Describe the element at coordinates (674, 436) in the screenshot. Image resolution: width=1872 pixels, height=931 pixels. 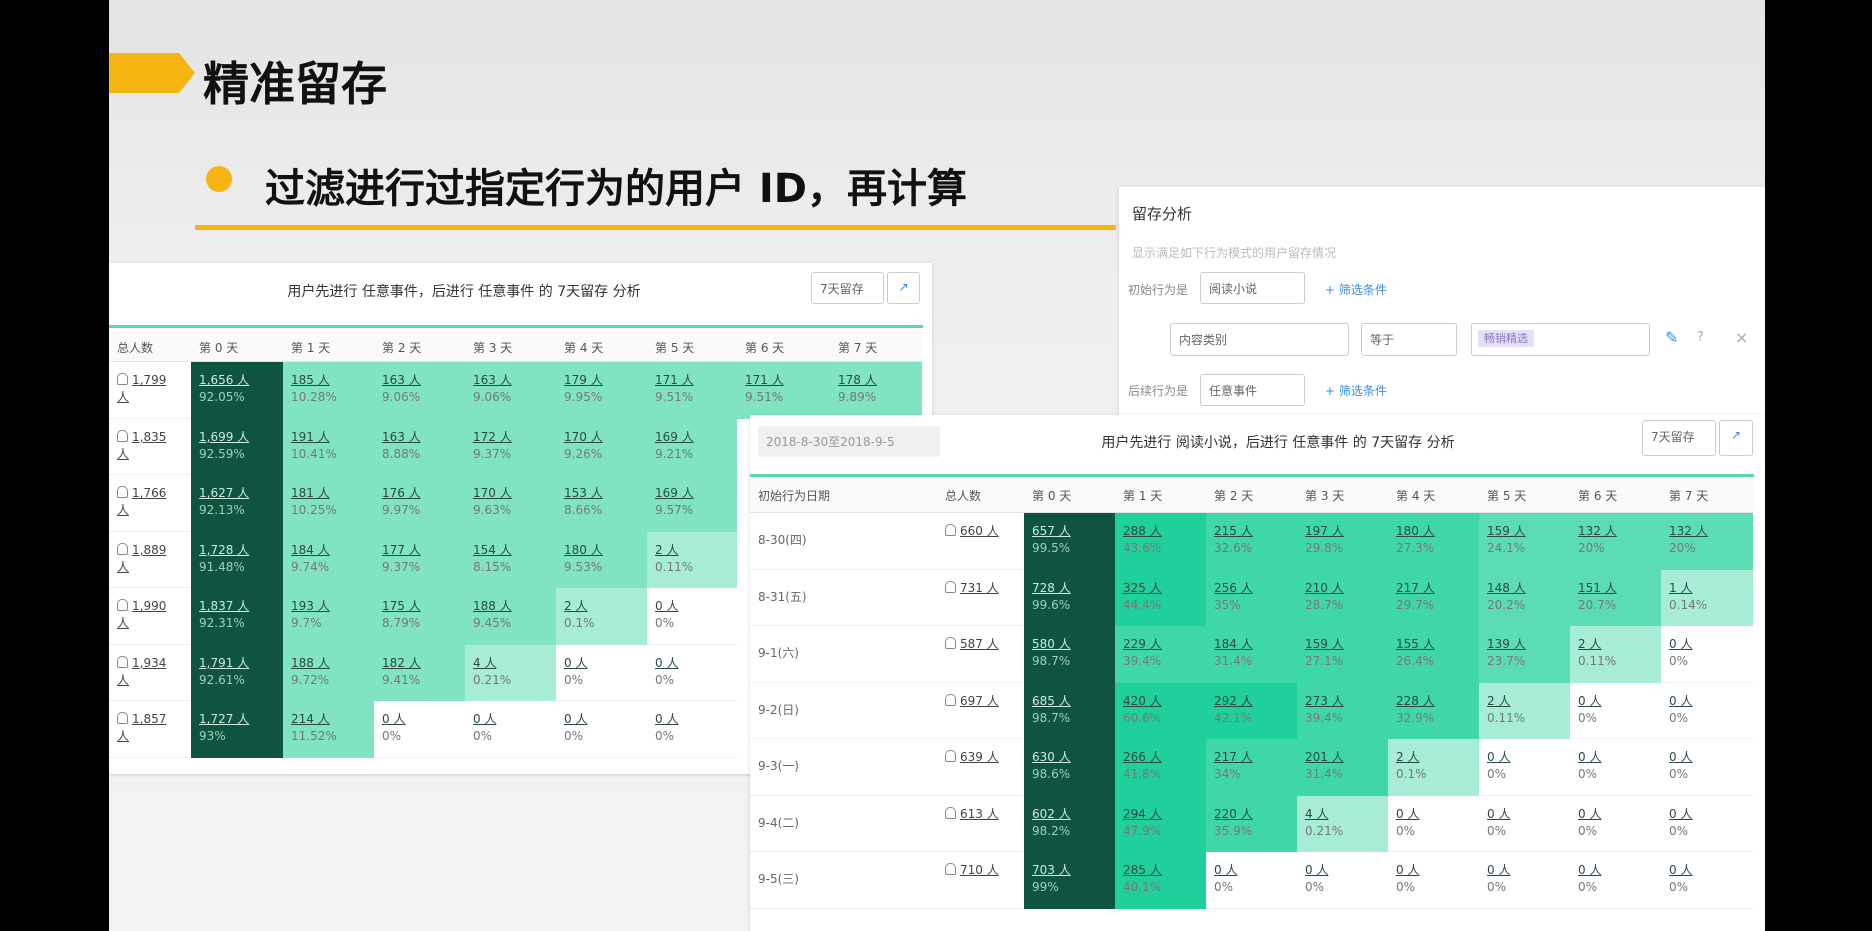
I see `count: 169 人` at that location.